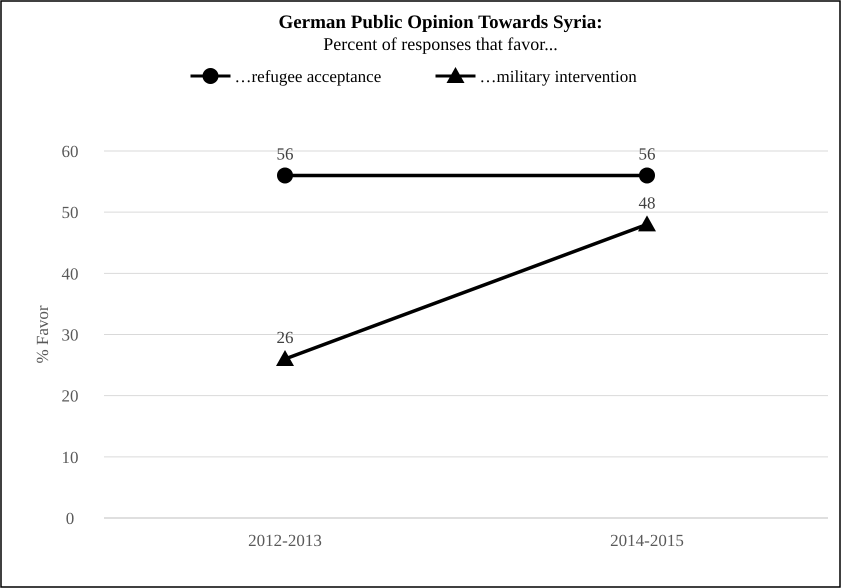 The height and width of the screenshot is (588, 841). What do you see at coordinates (647, 540) in the screenshot?
I see `x-tick-label: 2014-2015` at bounding box center [647, 540].